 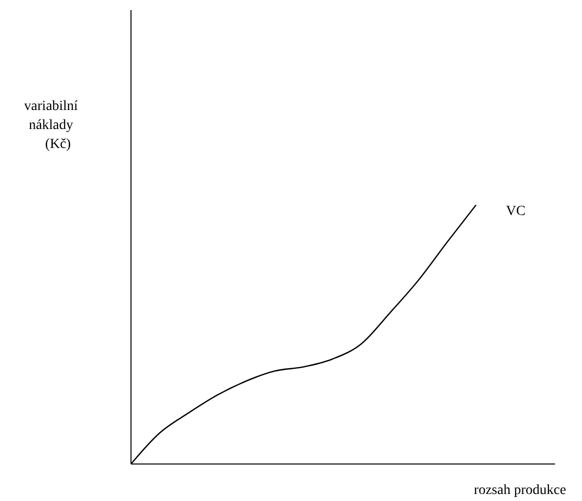 What do you see at coordinates (516, 211) in the screenshot?
I see `text: VC` at bounding box center [516, 211].